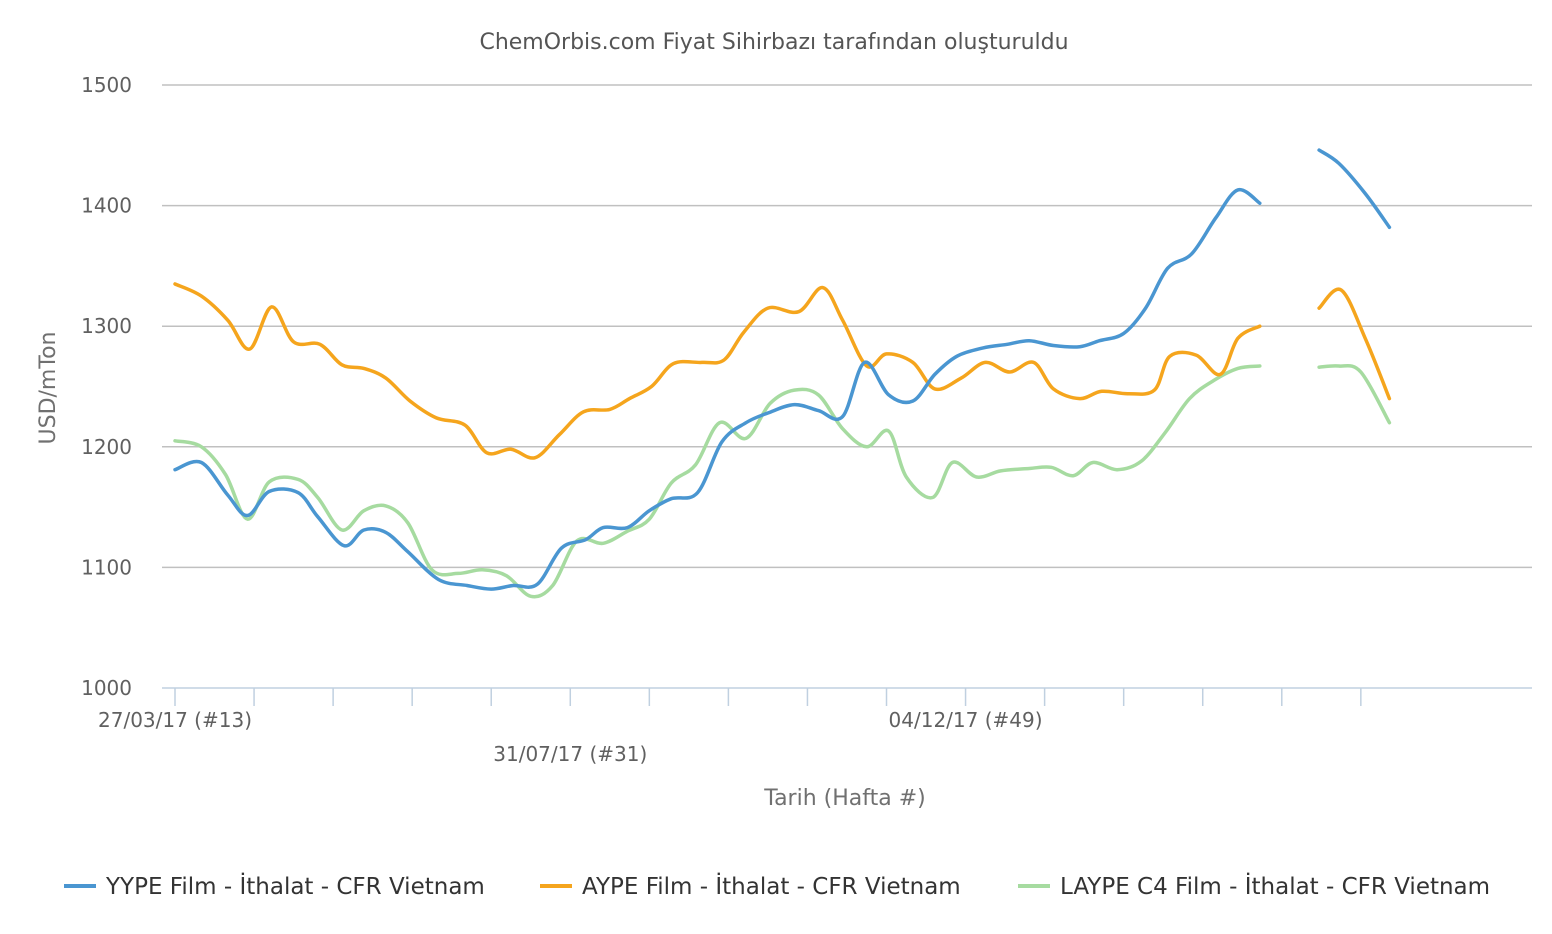 The image size is (1552, 934). I want to click on y-tick-label: 1100, so click(106, 567).